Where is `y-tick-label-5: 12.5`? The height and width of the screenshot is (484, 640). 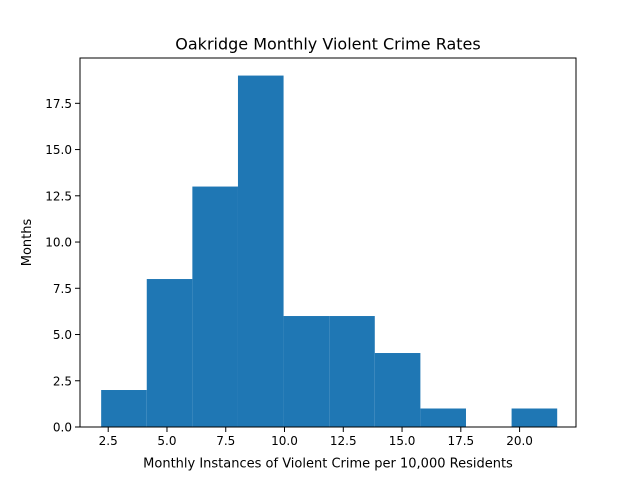 y-tick-label-5: 12.5 is located at coordinates (58, 196).